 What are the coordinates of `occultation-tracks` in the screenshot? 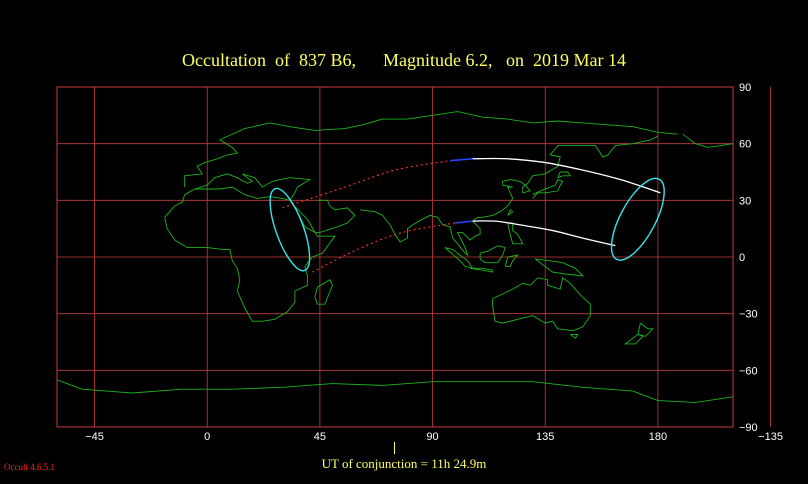 It's located at (467, 215).